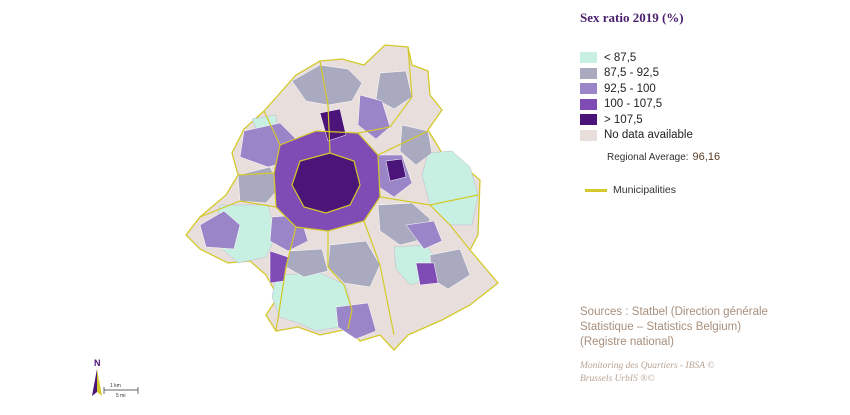 This screenshot has width=850, height=415. Describe the element at coordinates (312, 302) in the screenshot. I see `area-lt875-s` at that location.